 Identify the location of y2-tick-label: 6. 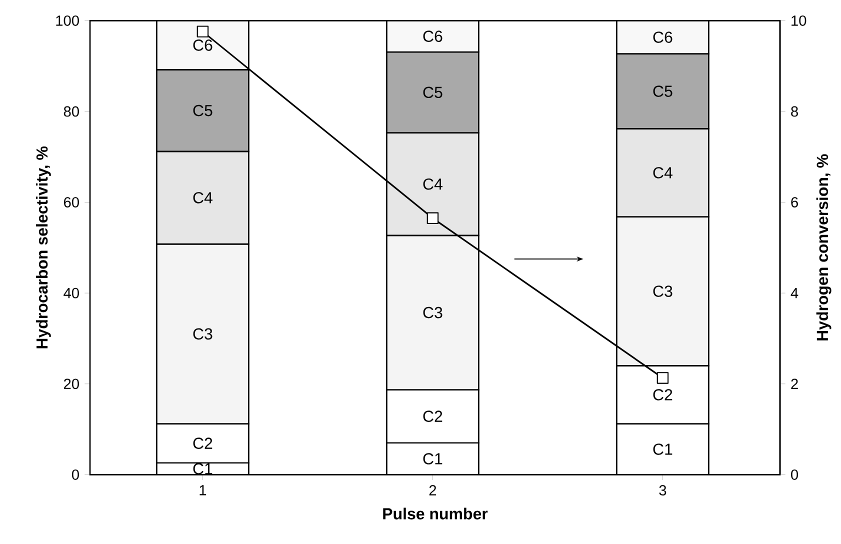
(794, 202).